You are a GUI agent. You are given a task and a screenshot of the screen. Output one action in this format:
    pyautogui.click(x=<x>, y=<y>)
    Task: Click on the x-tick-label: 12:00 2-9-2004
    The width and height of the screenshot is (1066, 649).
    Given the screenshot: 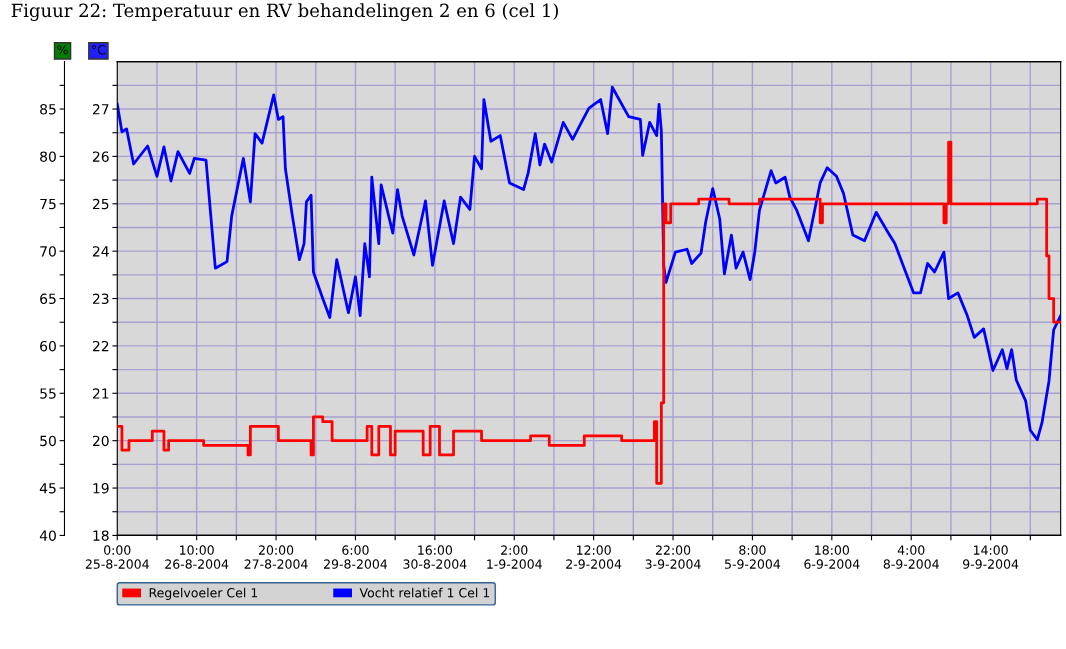 What is the action you would take?
    pyautogui.click(x=594, y=557)
    